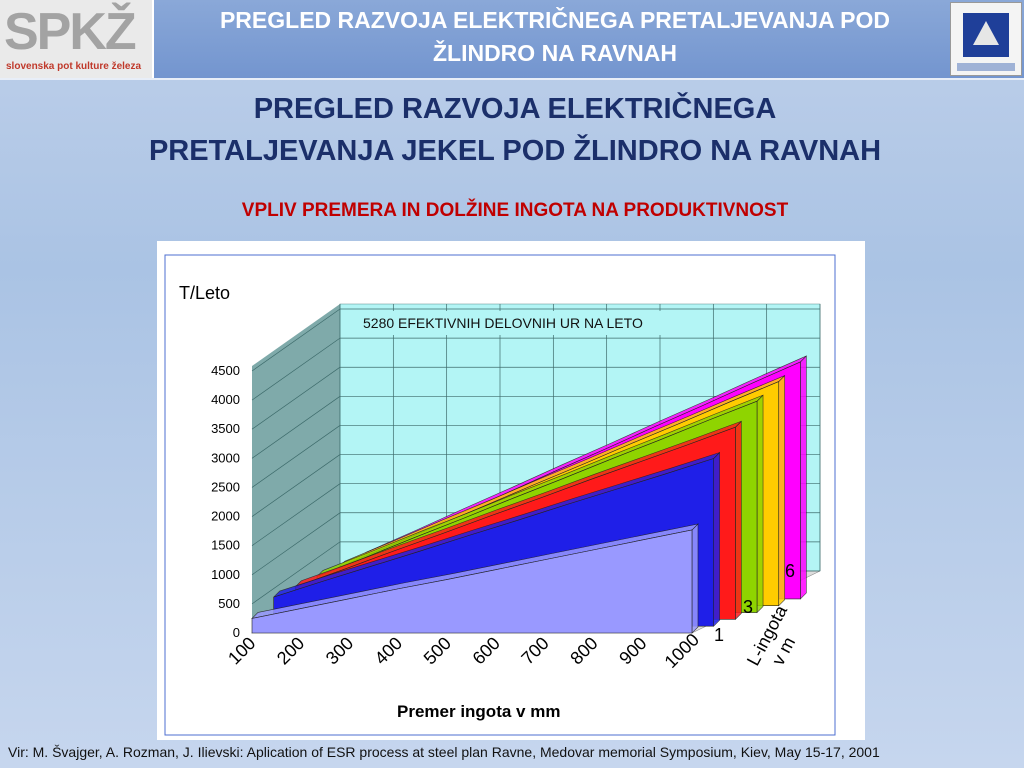 The width and height of the screenshot is (1024, 768). What do you see at coordinates (70, 32) in the screenshot?
I see `logo-letters: SPKŽ` at bounding box center [70, 32].